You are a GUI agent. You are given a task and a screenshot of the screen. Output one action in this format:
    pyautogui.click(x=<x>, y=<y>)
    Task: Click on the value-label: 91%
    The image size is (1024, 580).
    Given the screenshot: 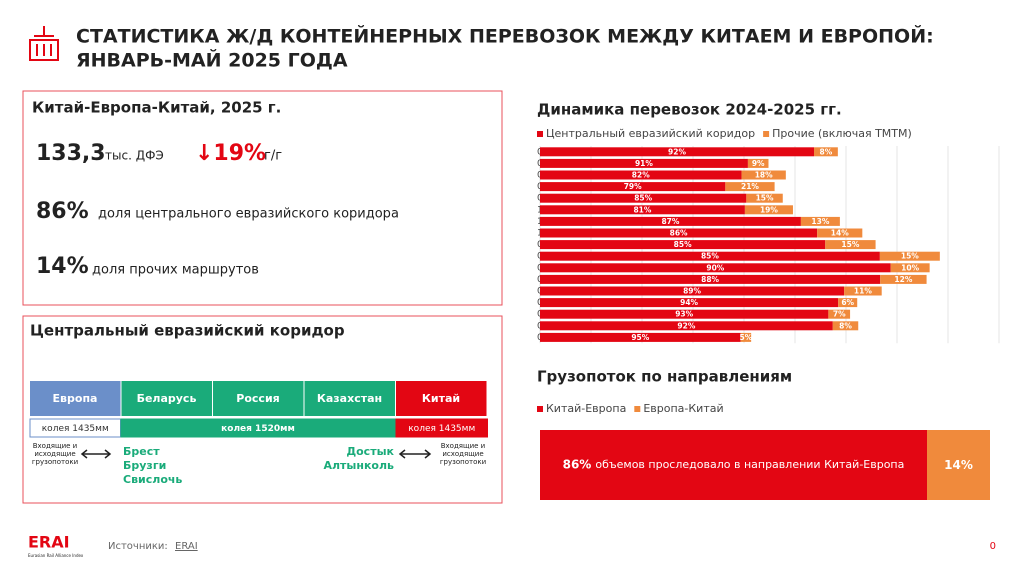 What is the action you would take?
    pyautogui.click(x=644, y=163)
    